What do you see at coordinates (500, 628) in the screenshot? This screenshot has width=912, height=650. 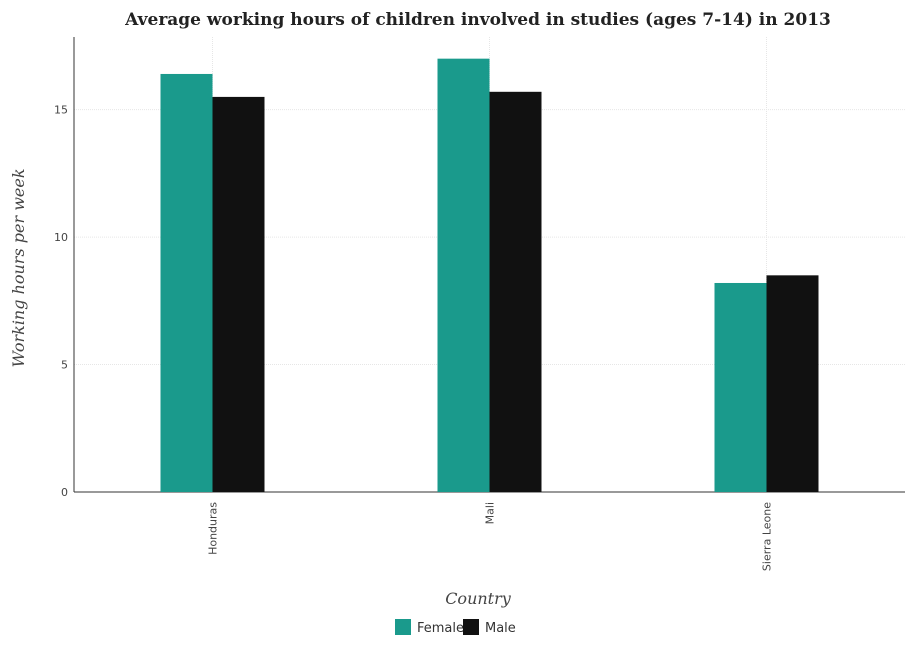 I see `legend-label-male: Male` at bounding box center [500, 628].